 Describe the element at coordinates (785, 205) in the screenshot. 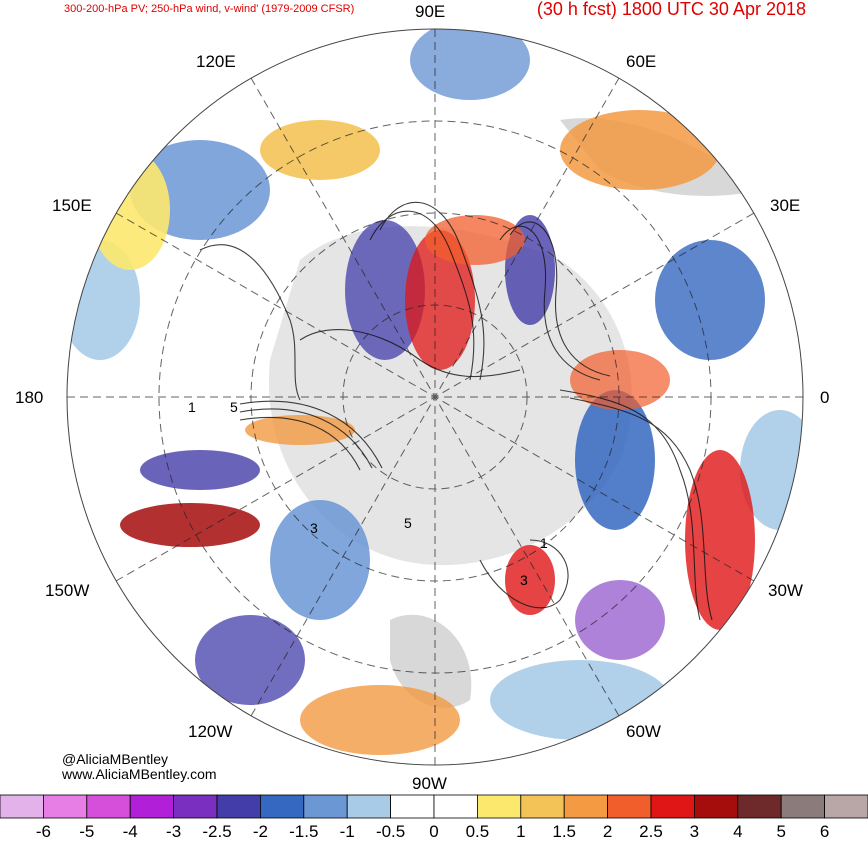

I see `longitude-label-30e: 30E` at that location.